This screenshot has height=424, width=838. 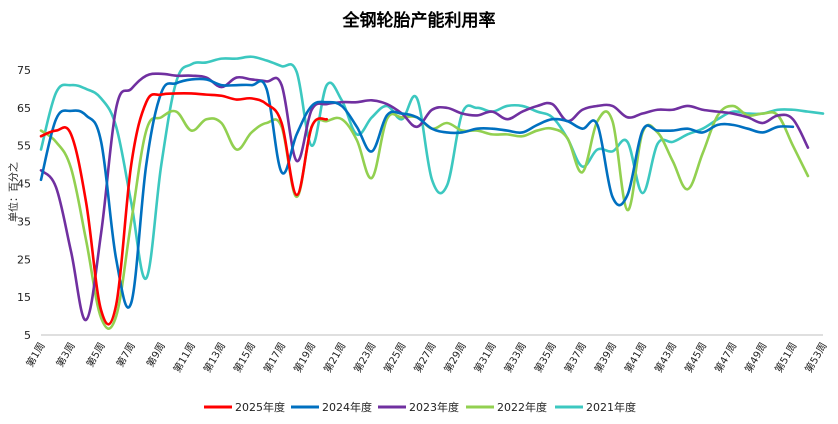 What do you see at coordinates (605, 357) in the screenshot?
I see `x-tick-label: 第39周` at bounding box center [605, 357].